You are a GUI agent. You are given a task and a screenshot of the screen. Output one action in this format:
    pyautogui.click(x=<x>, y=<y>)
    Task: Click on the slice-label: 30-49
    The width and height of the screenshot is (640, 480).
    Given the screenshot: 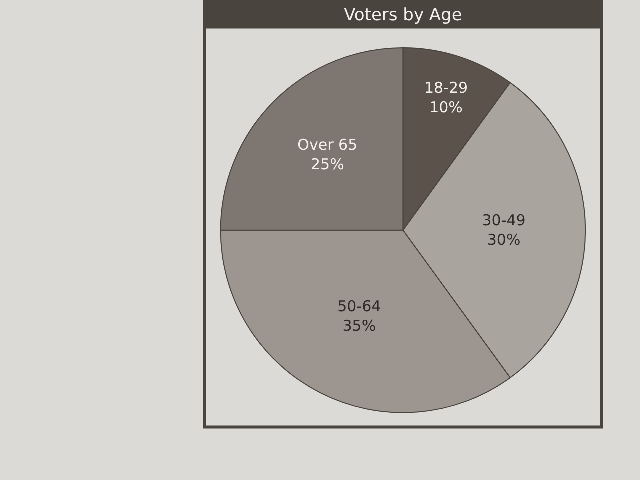 What is the action you would take?
    pyautogui.click(x=504, y=221)
    